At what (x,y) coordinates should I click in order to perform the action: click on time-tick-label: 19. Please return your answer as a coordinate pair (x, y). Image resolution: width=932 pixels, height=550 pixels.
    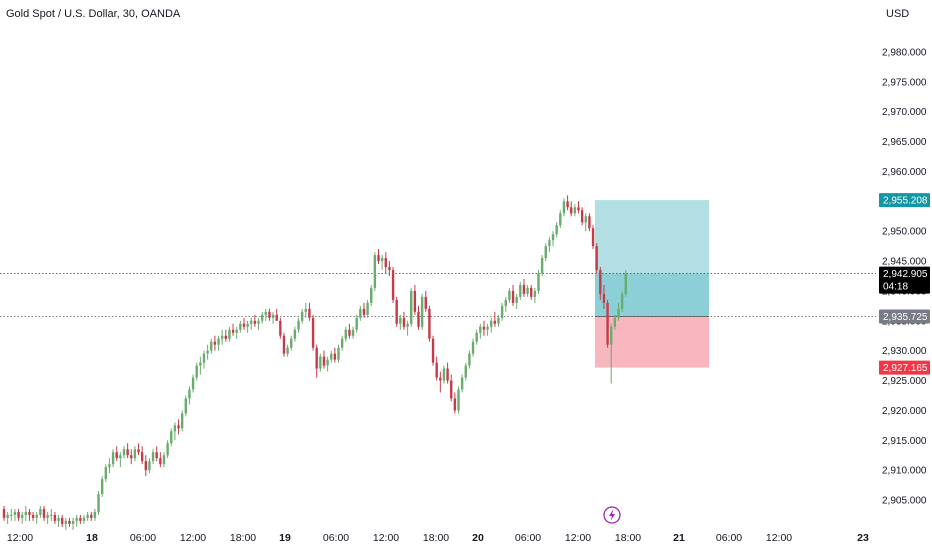
    Looking at the image, I should click on (285, 538).